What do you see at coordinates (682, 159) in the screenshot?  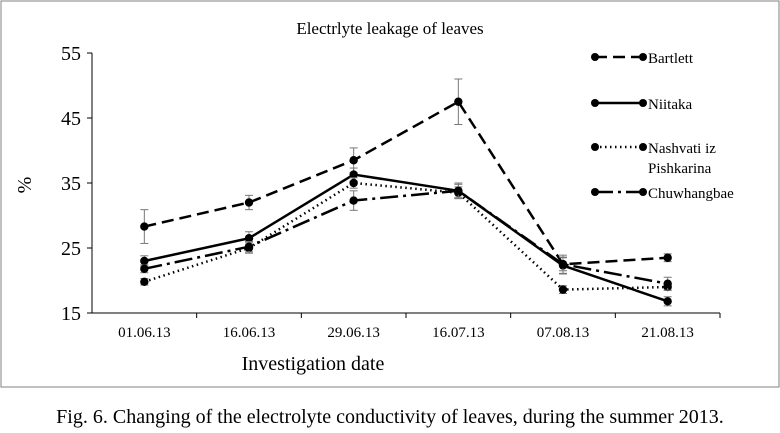 I see `legend-label: Nashvati iz Pishkarina` at bounding box center [682, 159].